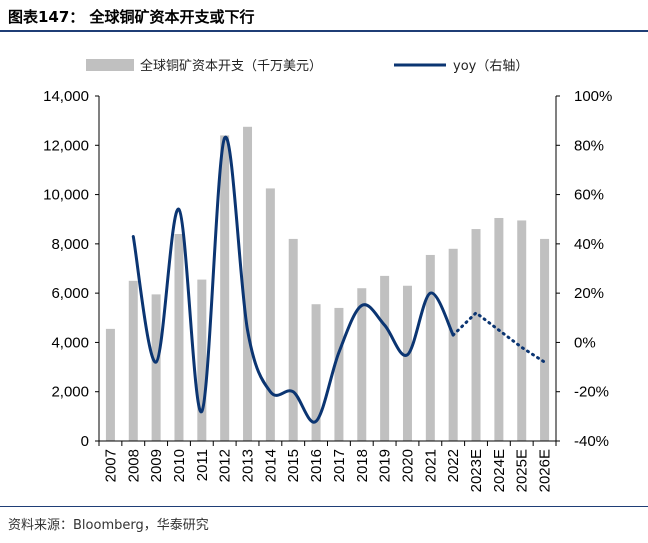 This screenshot has height=543, width=648. I want to click on y-right-tick-label: 0%, so click(585, 342).